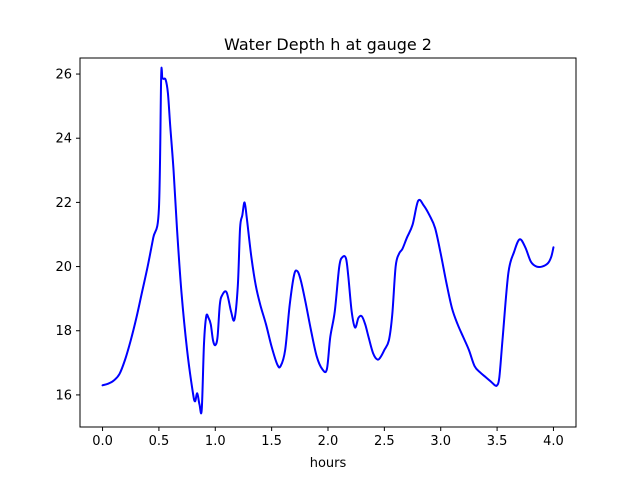  I want to click on x-tick-label: 3.5, so click(497, 441).